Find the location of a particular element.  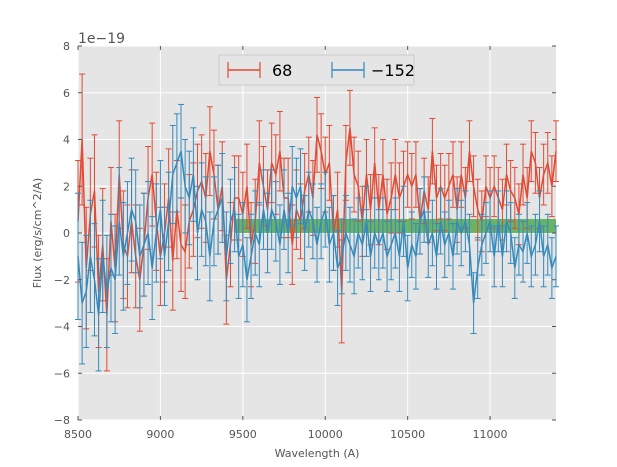

x-axis-label: Wavelength (A) is located at coordinates (317, 453).